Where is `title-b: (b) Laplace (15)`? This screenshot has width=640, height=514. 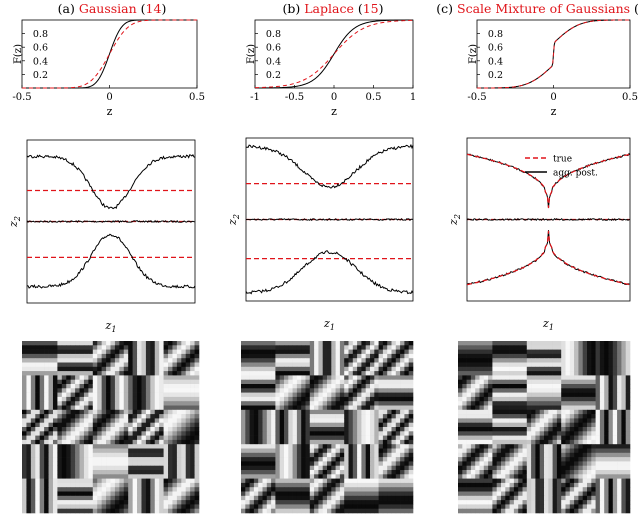
title-b: (b) Laplace (15) is located at coordinates (333, 8).